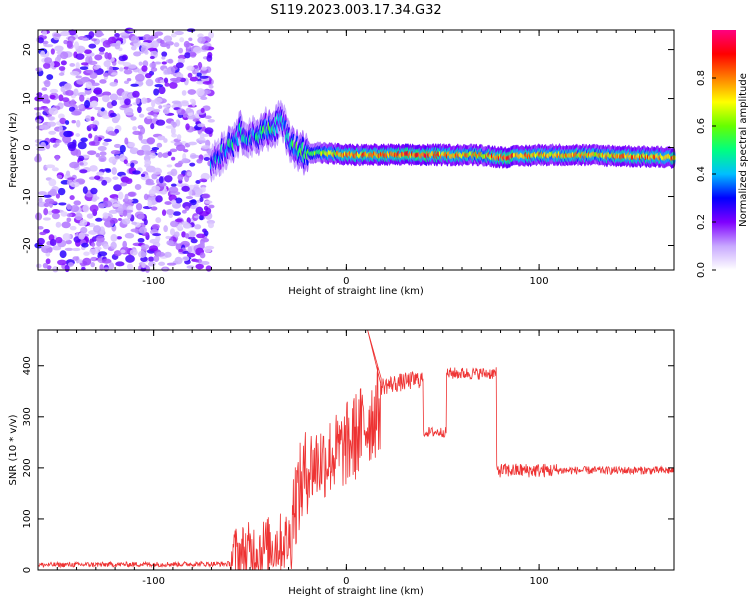  Describe the element at coordinates (13, 449) in the screenshot. I see `snr-ylabel: SNR (10 * v/v)` at that location.